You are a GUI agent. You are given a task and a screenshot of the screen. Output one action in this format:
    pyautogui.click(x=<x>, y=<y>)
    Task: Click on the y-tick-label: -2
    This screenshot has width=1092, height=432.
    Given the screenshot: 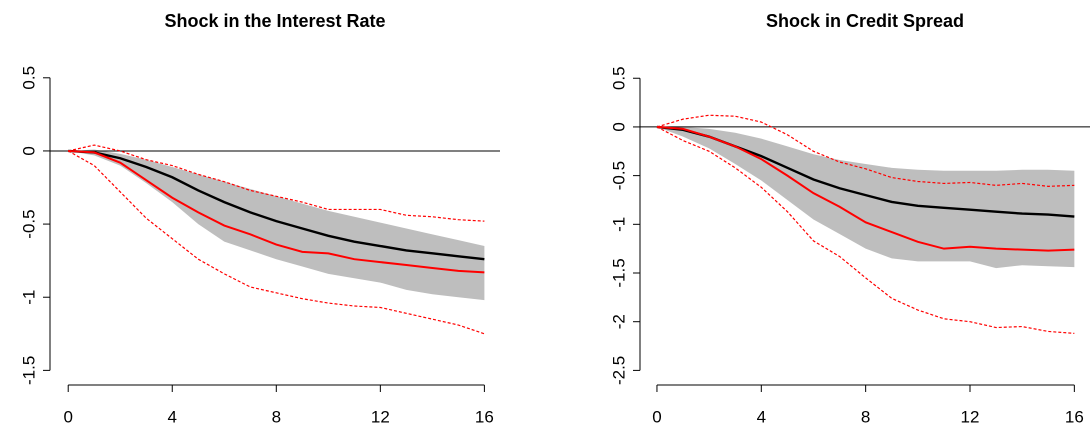 What is the action you would take?
    pyautogui.click(x=618, y=321)
    